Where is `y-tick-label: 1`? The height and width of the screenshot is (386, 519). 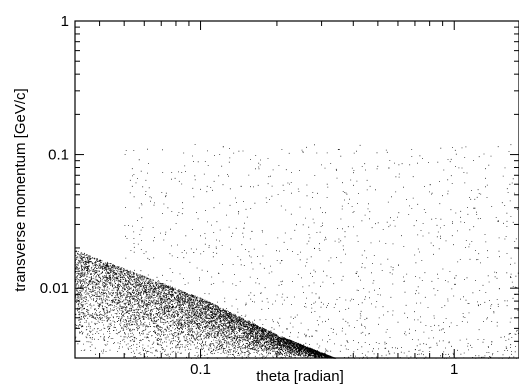
y-tick-label: 1 is located at coordinates (65, 21).